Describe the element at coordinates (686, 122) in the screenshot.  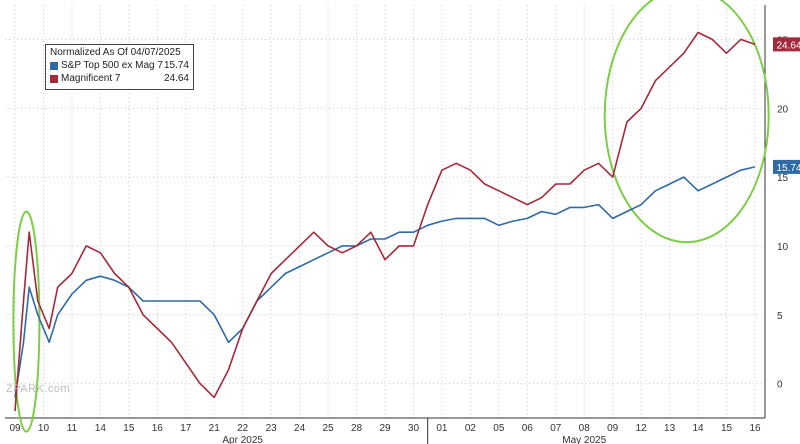
I see `highlight-ellipse-right` at that location.